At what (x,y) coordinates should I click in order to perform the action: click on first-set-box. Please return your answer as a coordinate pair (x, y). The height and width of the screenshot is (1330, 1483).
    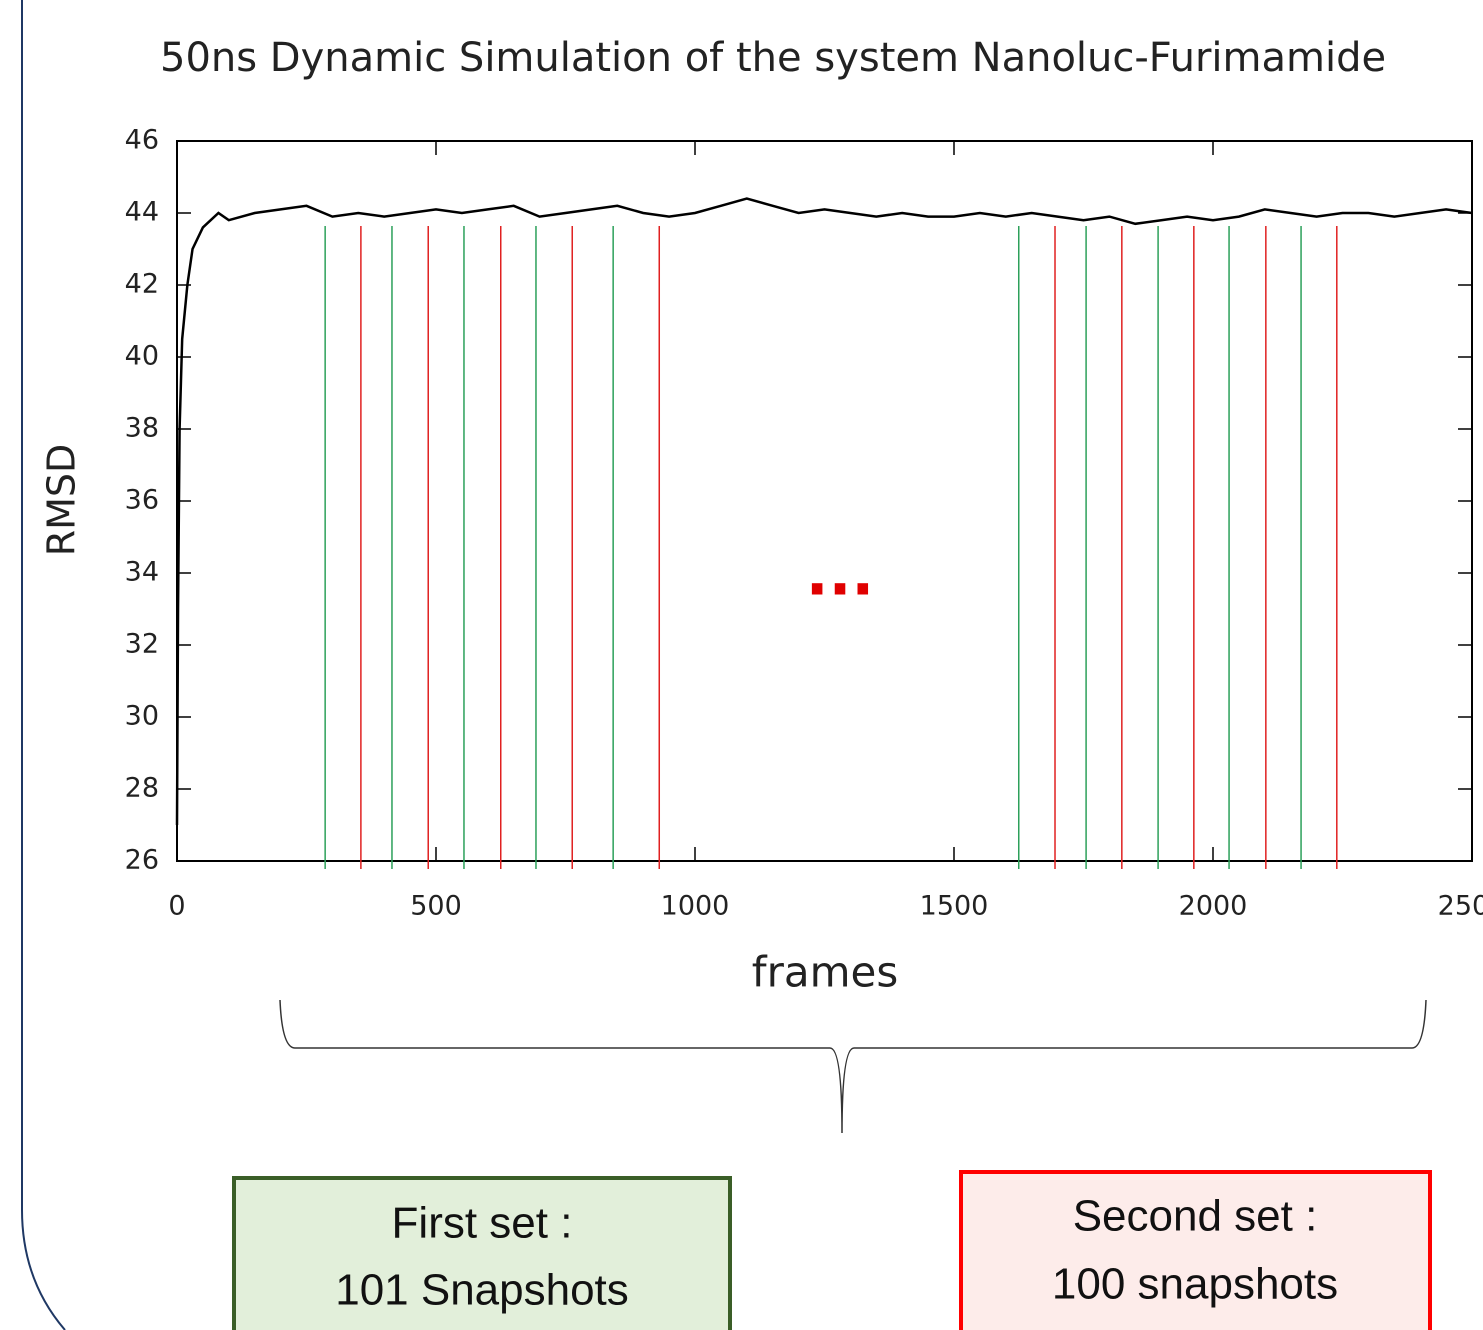
    Looking at the image, I should click on (482, 1253).